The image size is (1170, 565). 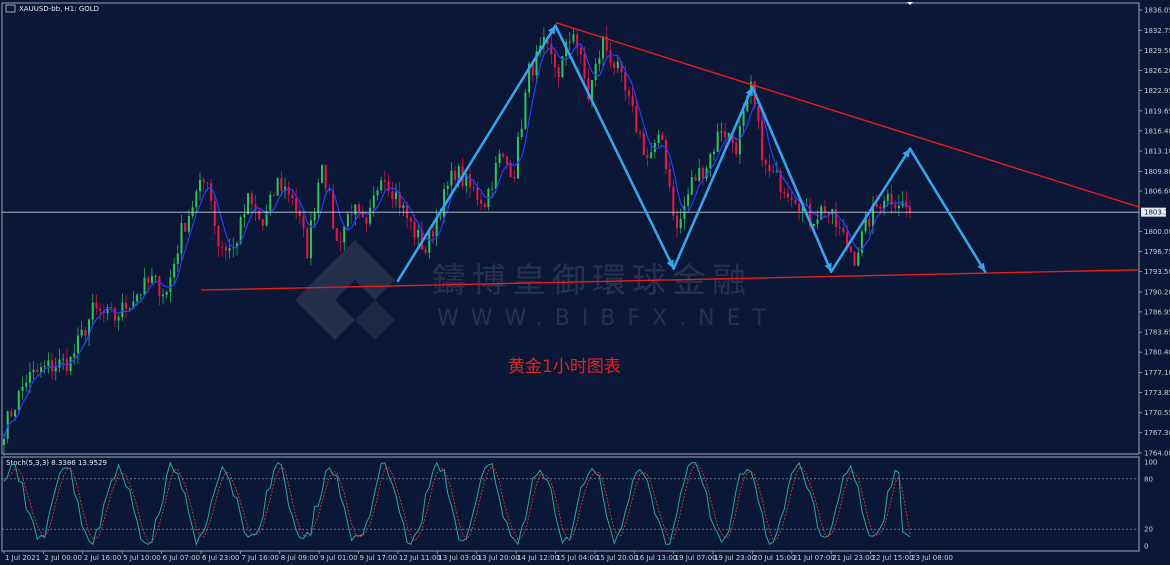 What do you see at coordinates (696, 558) in the screenshot?
I see `time-tick-label: 19 Jul 07:00` at bounding box center [696, 558].